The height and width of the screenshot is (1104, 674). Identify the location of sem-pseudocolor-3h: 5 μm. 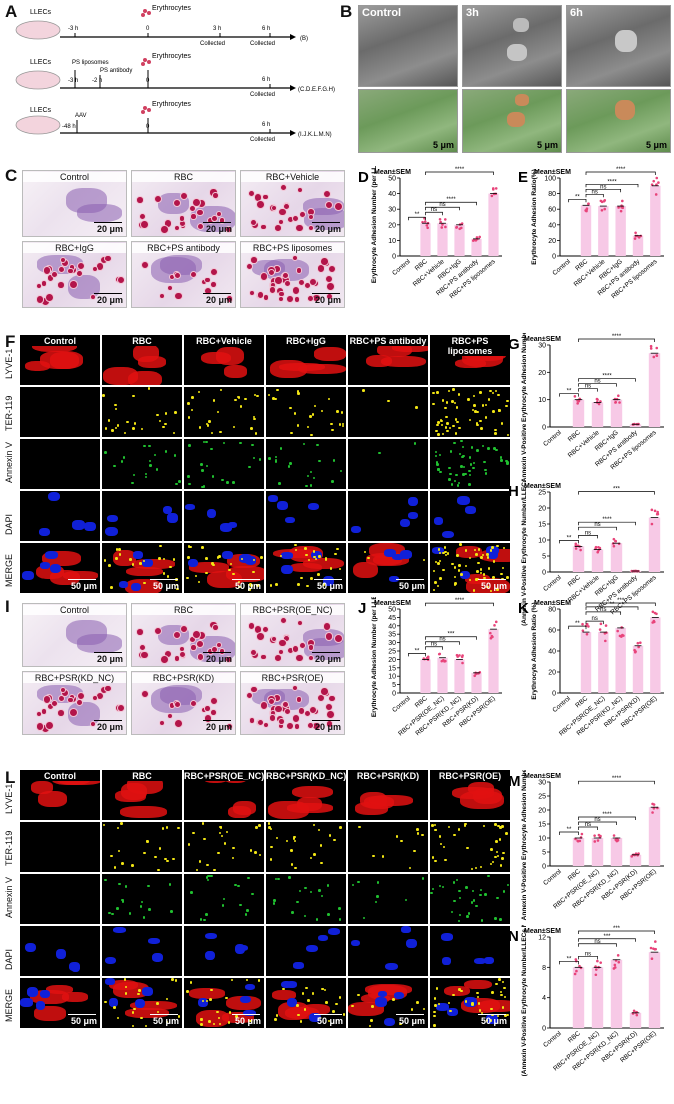
(512, 121).